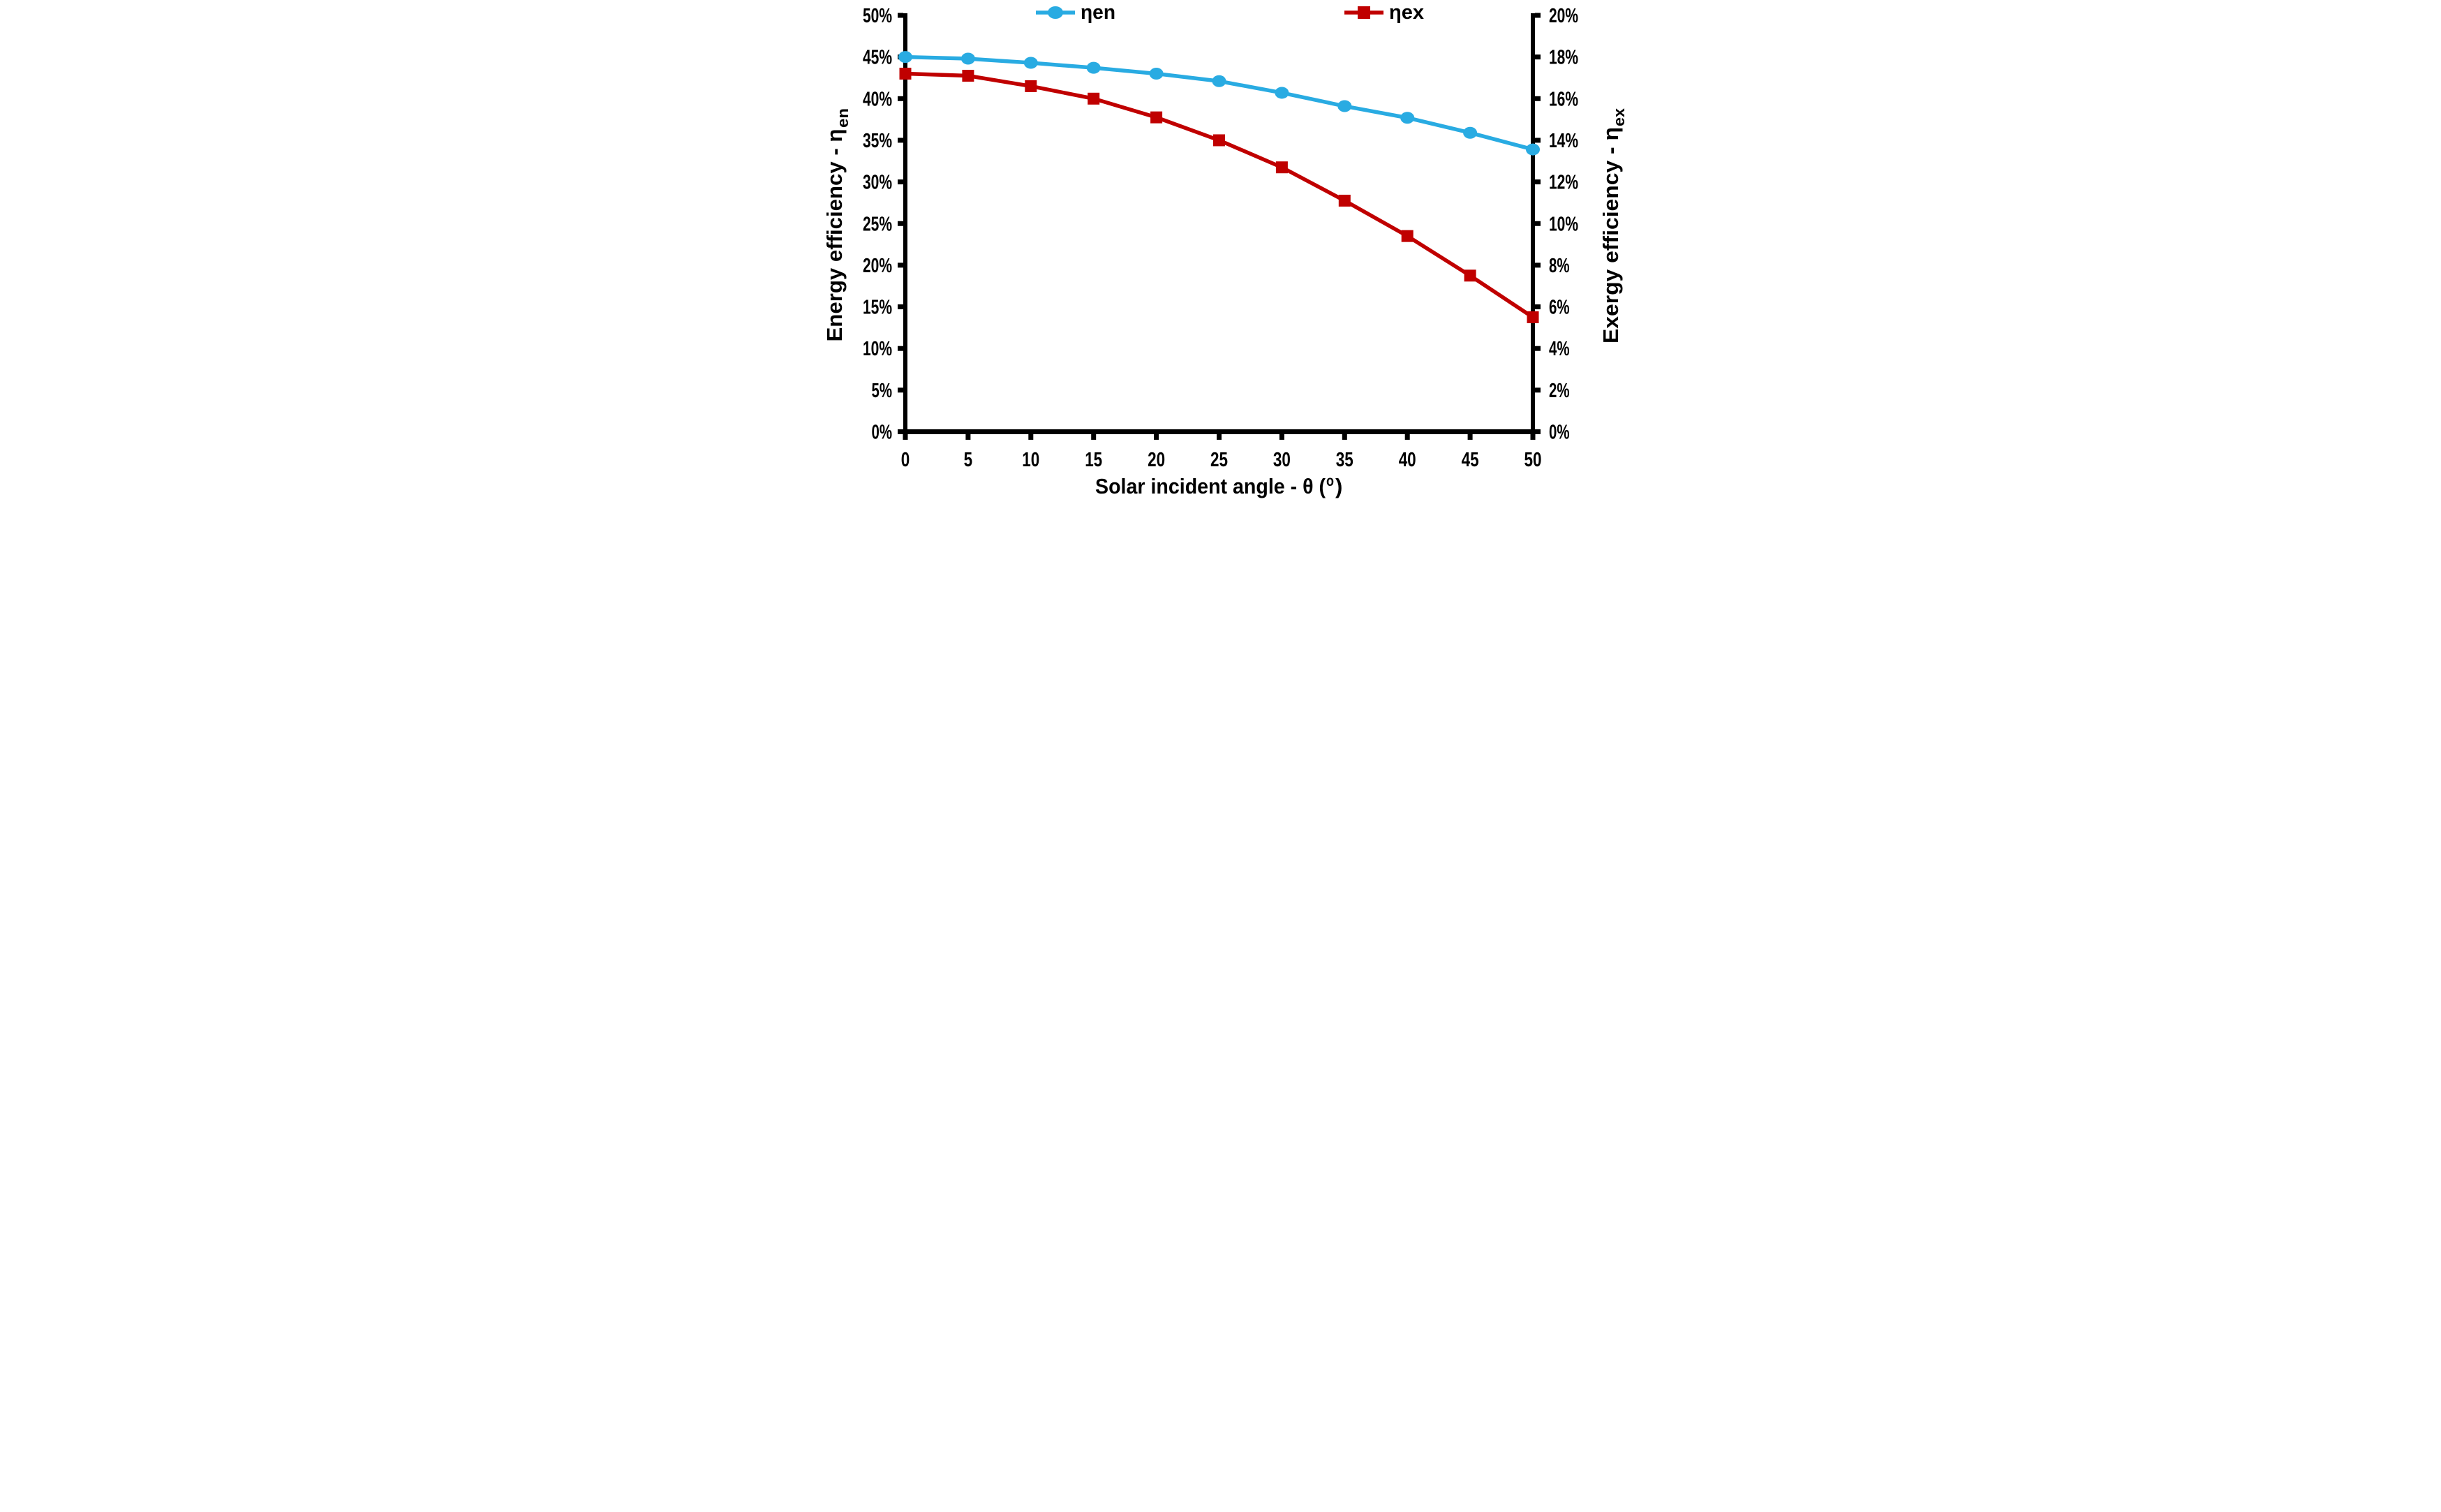 The width and height of the screenshot is (2441, 1512). What do you see at coordinates (1563, 183) in the screenshot?
I see `y-right-tick-label: 12%` at bounding box center [1563, 183].